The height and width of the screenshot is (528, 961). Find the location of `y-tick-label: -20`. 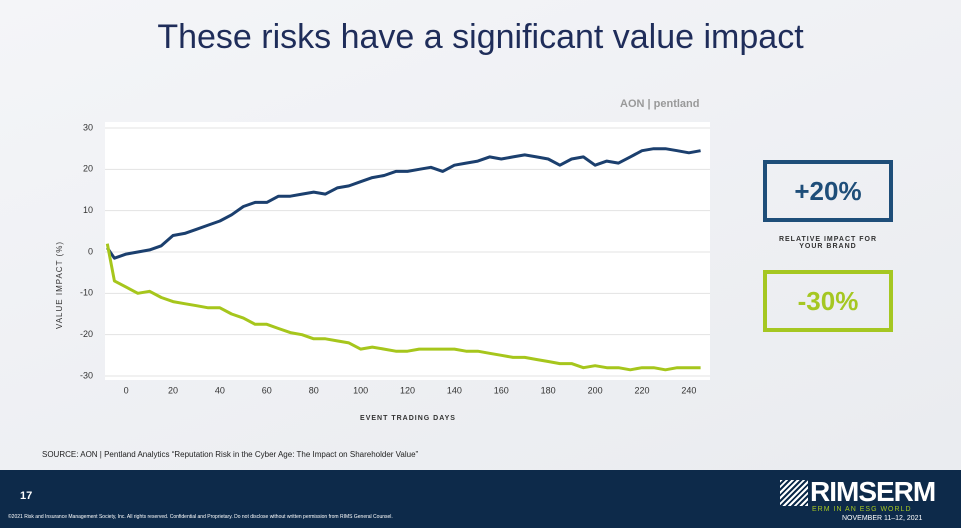

y-tick-label: -20 is located at coordinates (86, 334).